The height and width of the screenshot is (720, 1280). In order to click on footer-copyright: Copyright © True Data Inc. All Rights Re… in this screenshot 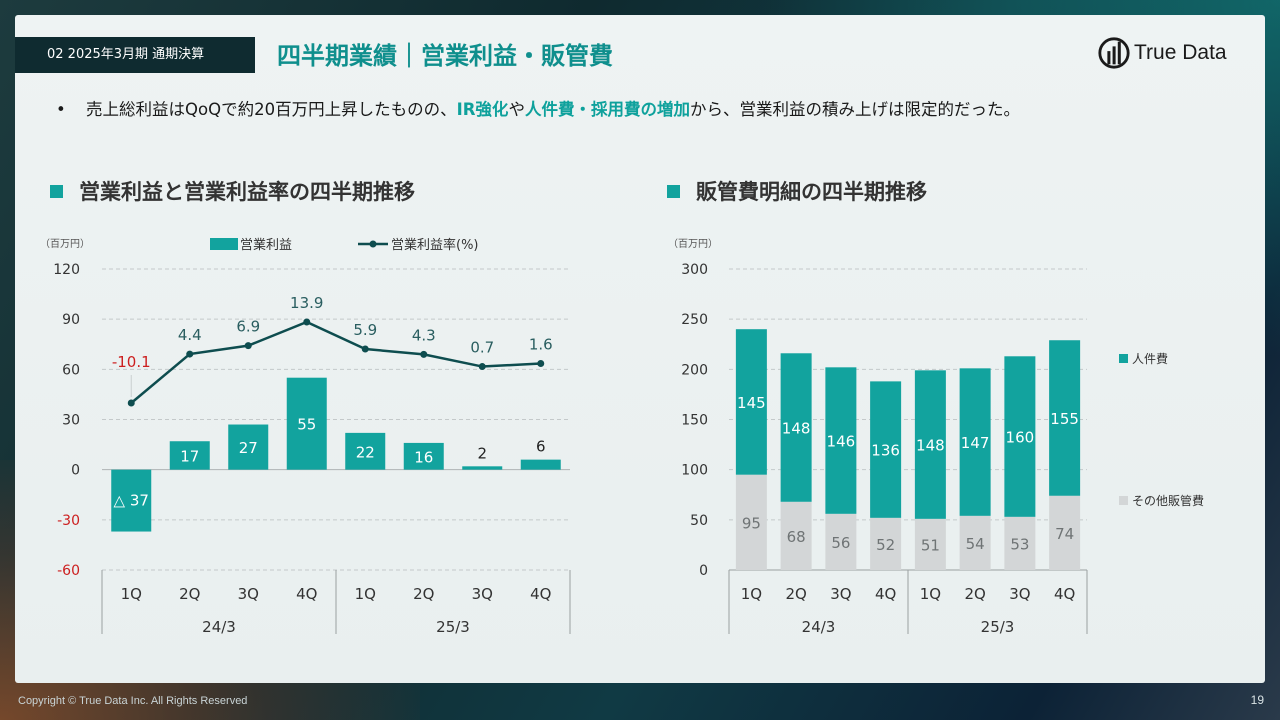, I will do `click(133, 701)`.